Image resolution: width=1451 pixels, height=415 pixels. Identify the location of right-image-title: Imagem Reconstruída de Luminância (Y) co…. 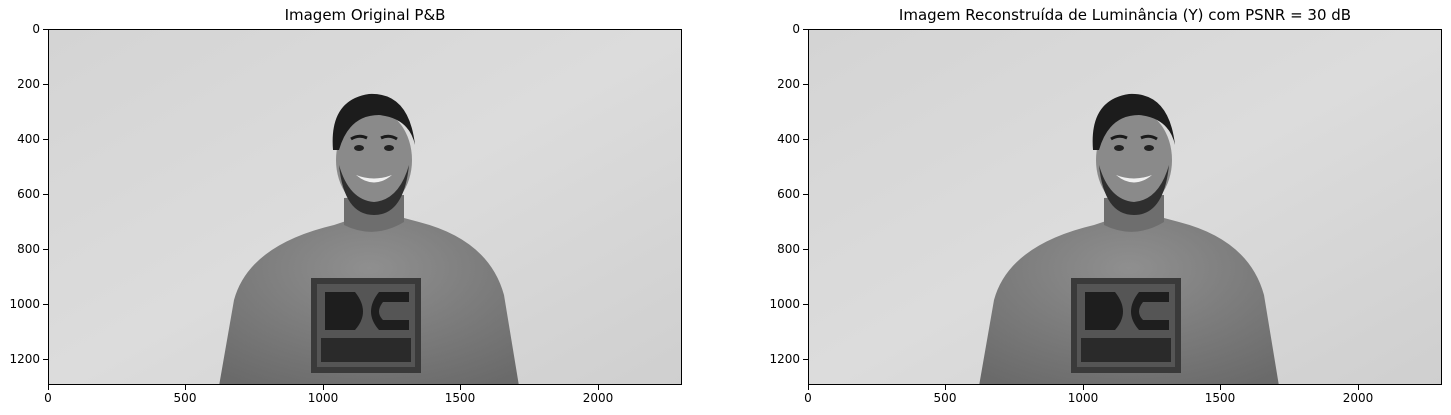
(1125, 15).